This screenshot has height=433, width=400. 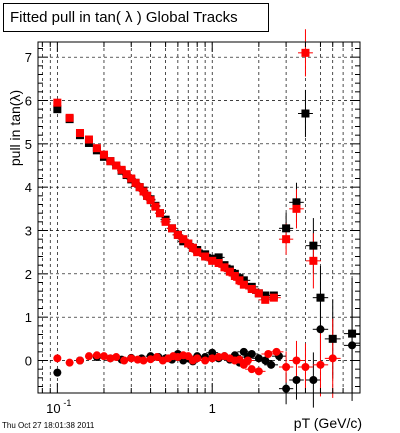 What do you see at coordinates (136, 17) in the screenshot?
I see `chart-title: Fitted pull in tan( λ ) Global Tracks` at bounding box center [136, 17].